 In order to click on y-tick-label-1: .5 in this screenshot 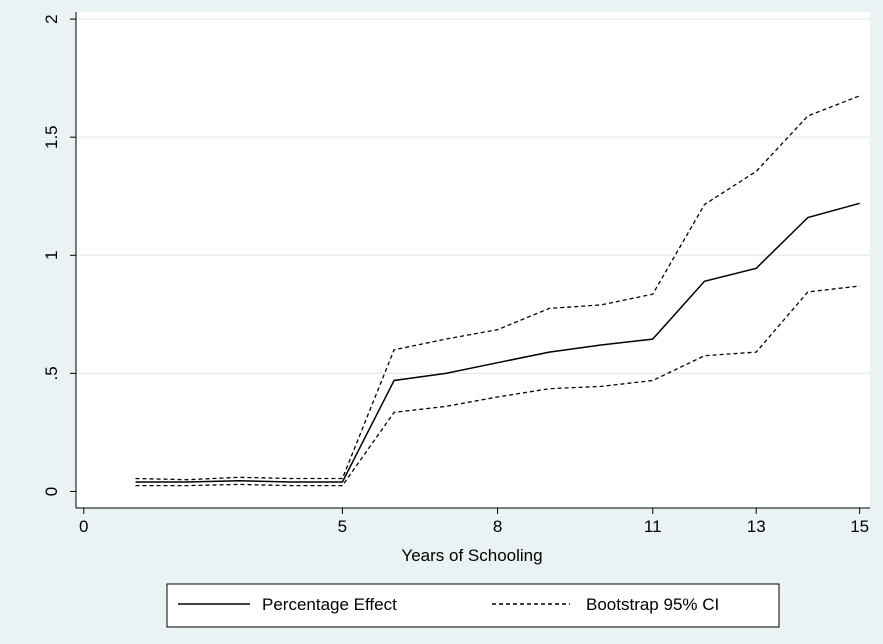, I will do `click(51, 373)`.